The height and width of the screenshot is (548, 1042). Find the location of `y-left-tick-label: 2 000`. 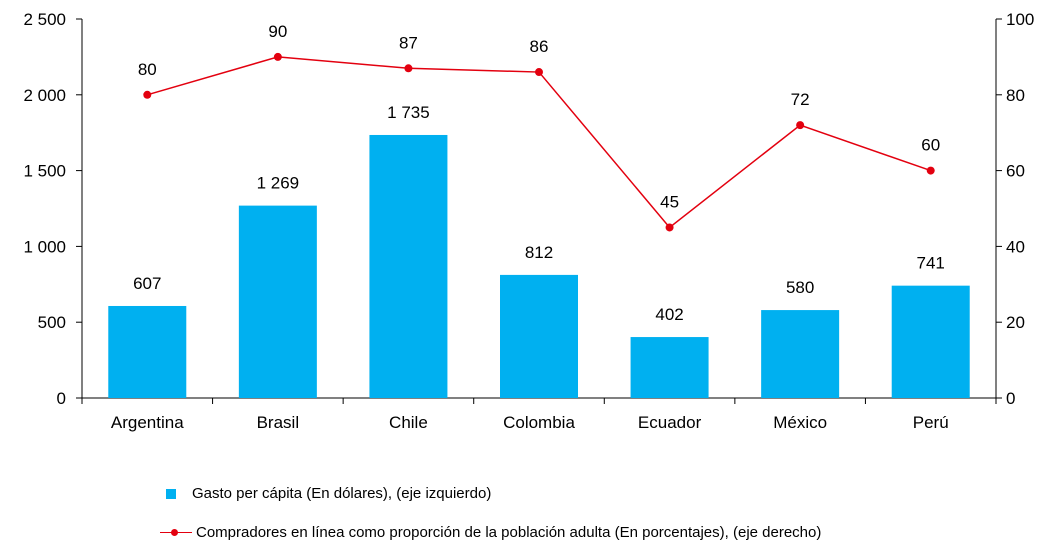

y-left-tick-label: 2 000 is located at coordinates (44, 95).